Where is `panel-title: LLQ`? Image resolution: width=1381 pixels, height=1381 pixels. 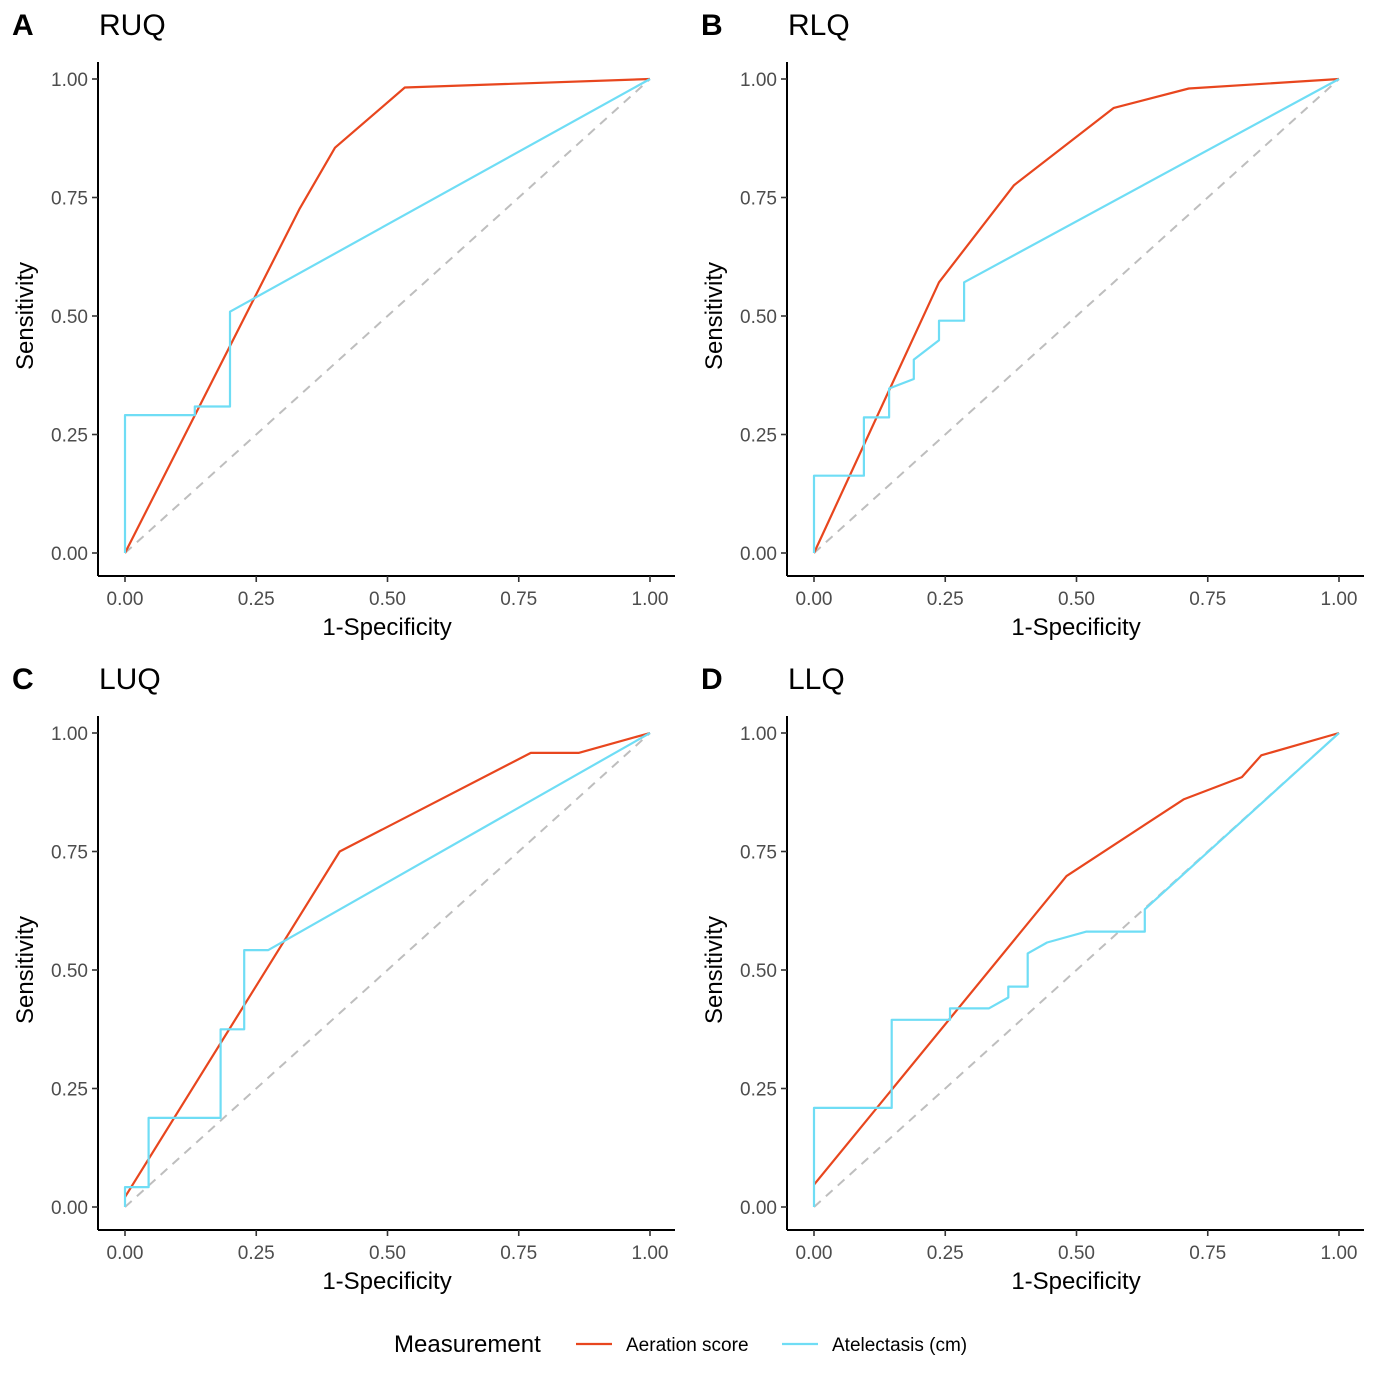 panel-title: LLQ is located at coordinates (816, 679).